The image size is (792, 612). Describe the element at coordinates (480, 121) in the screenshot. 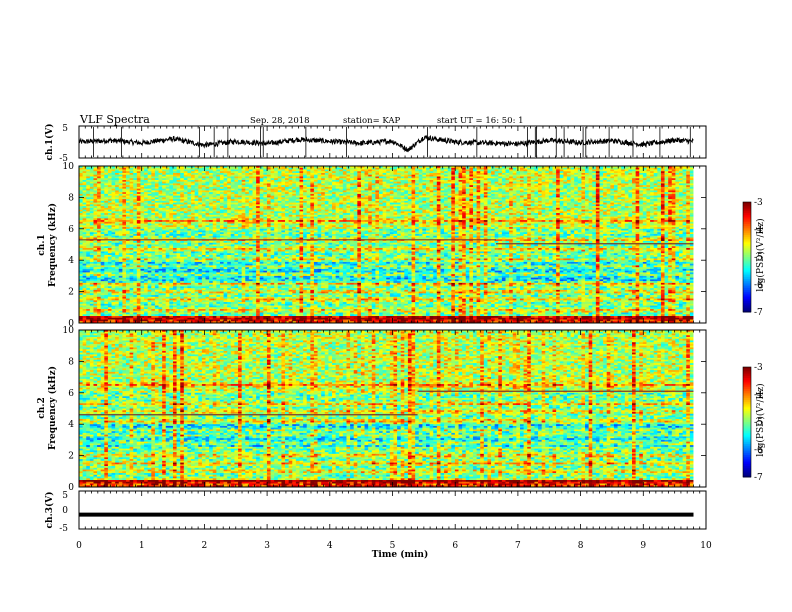

I see `start-time-label: start UT = 16: 50: 1` at that location.